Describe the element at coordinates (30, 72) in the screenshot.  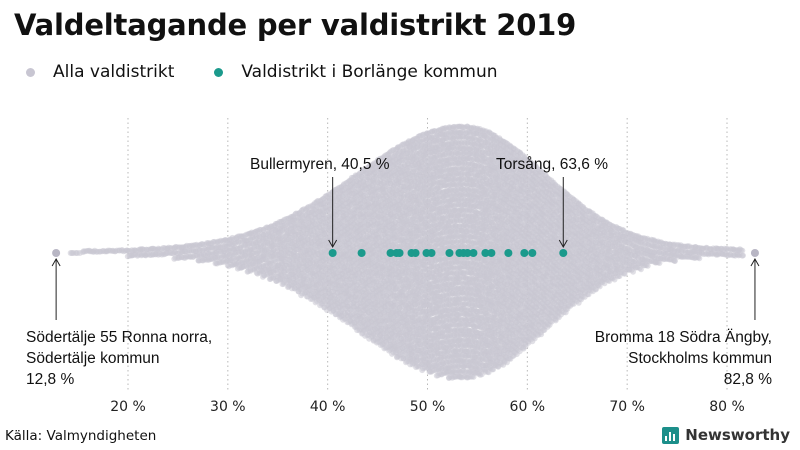
I see `legend-dot-all` at that location.